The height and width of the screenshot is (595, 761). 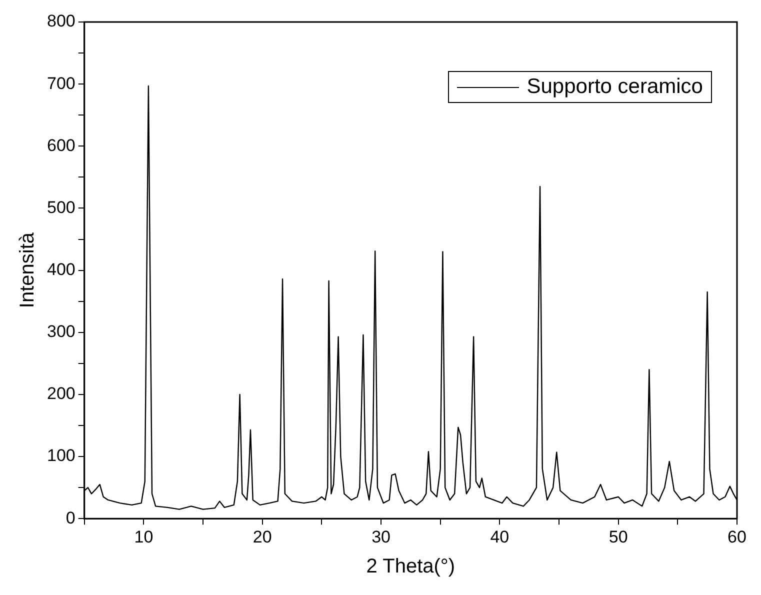 I want to click on x-tick-label: 10, so click(x=144, y=536).